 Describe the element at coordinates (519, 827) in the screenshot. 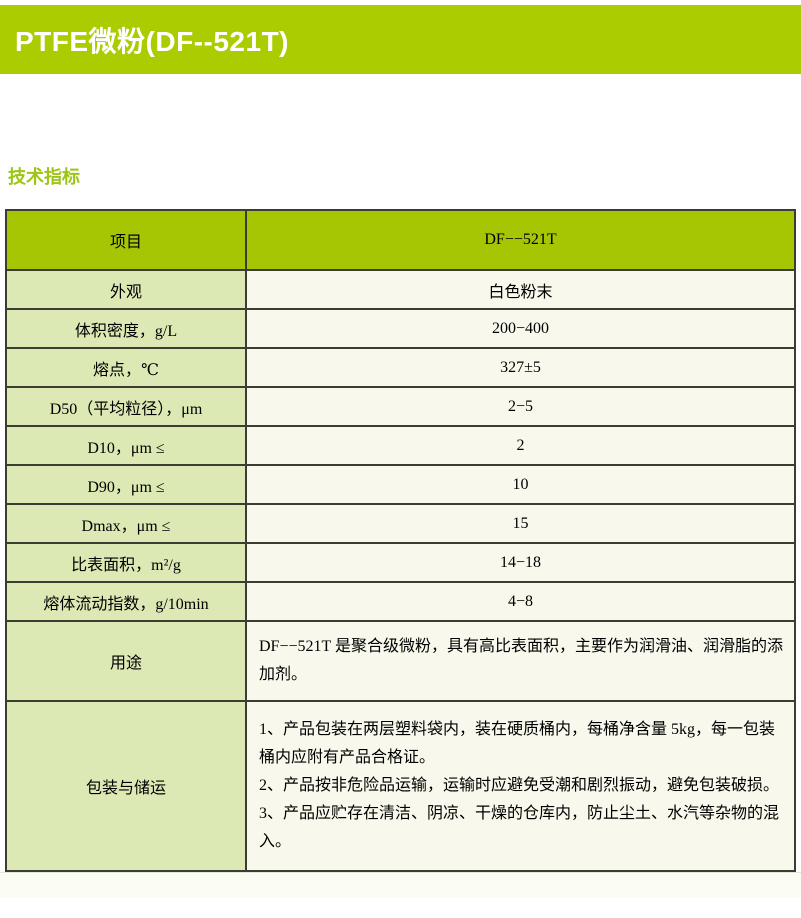

I see `packing-line-3: 3、产品应贮存在清洁、阴凉、干燥的仓库内，防止尘土、水汽等杂物的混入。` at that location.